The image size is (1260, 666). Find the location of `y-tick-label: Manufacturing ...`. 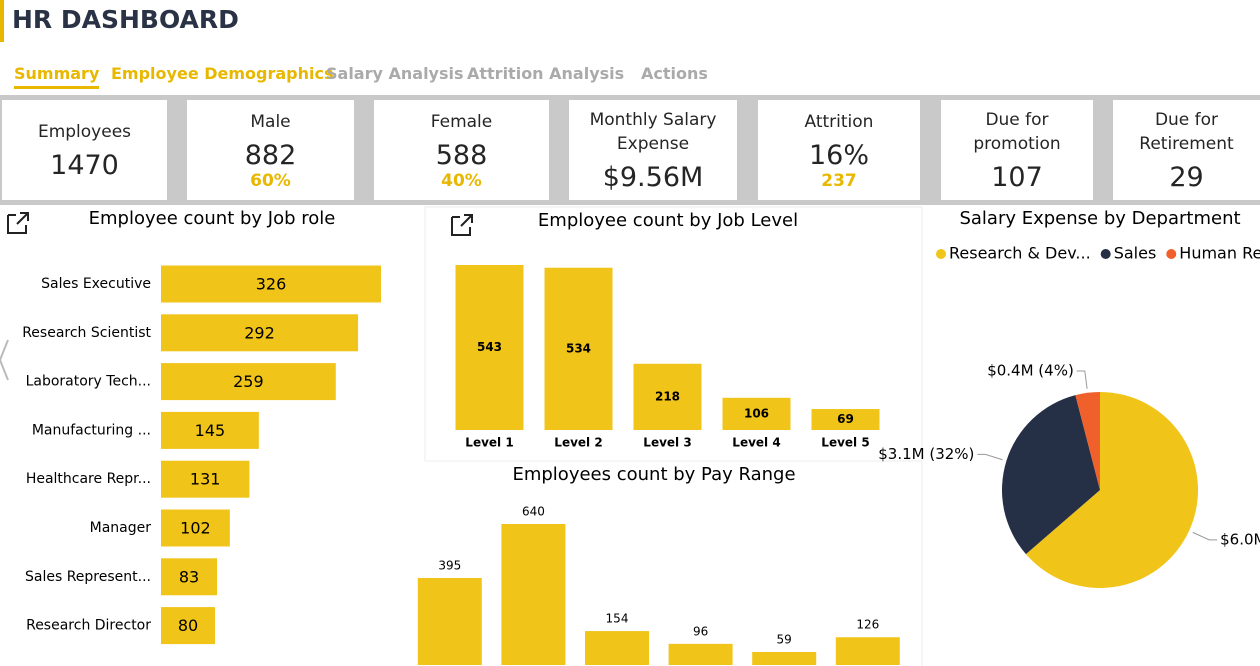

y-tick-label: Manufacturing ... is located at coordinates (91, 430).